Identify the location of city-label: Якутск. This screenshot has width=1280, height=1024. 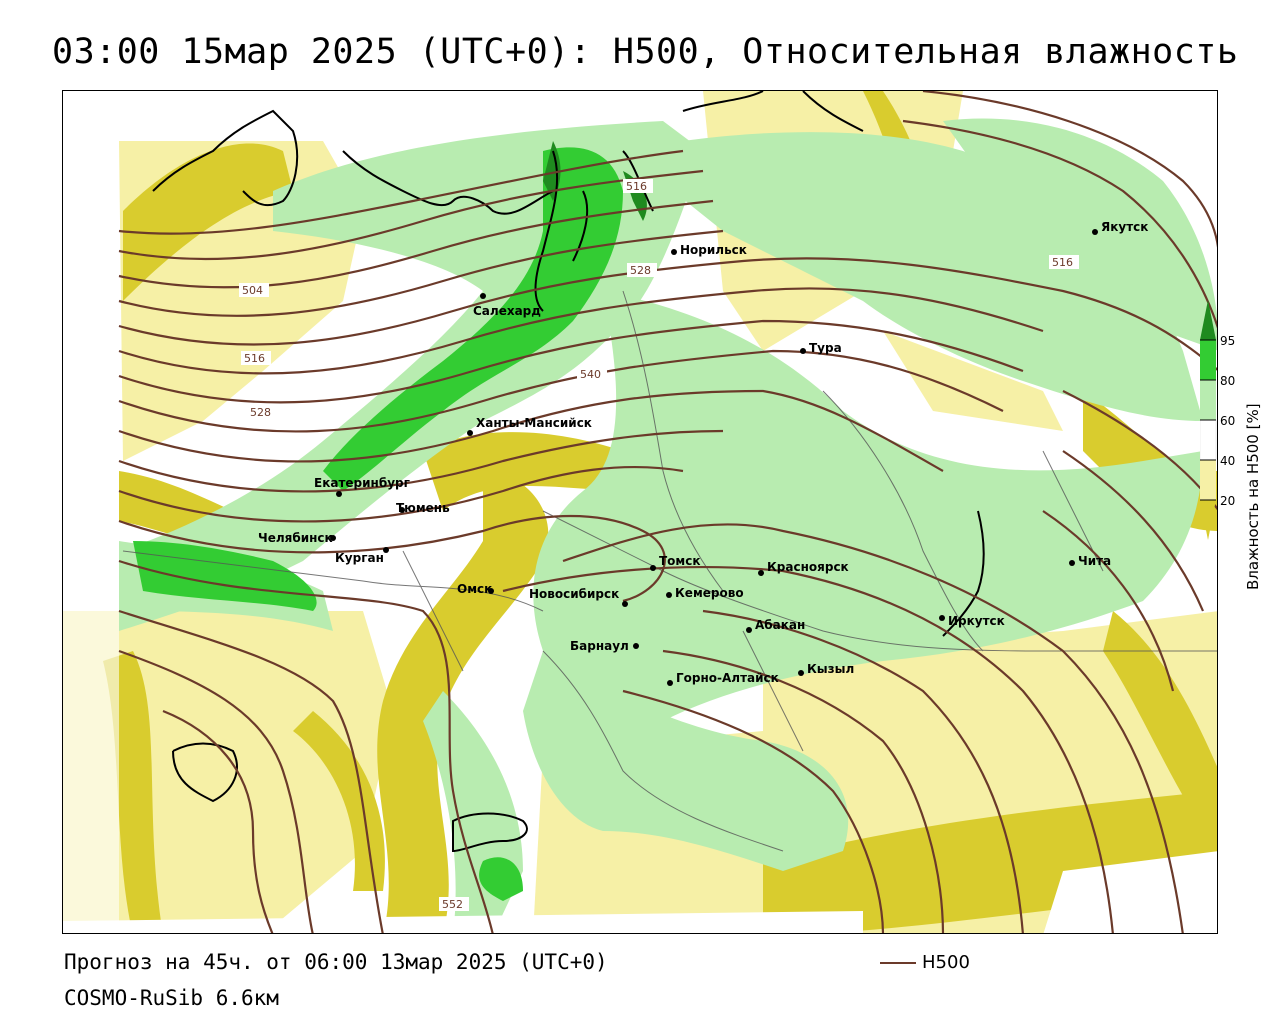
(1124, 227).